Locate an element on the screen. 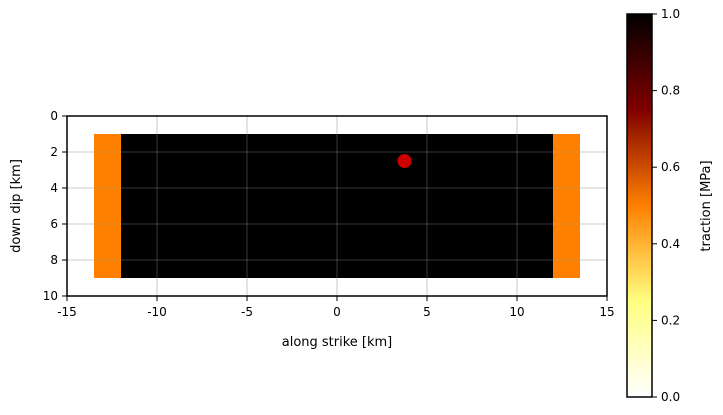 The width and height of the screenshot is (723, 415). x-tick-label: -5 is located at coordinates (247, 312).